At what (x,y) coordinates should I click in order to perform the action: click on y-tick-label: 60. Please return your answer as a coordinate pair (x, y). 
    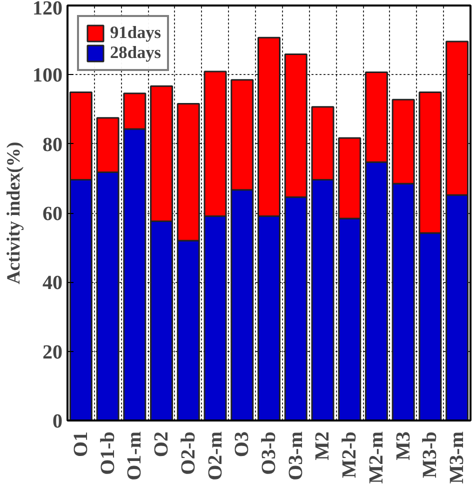
    Looking at the image, I should click on (52, 214).